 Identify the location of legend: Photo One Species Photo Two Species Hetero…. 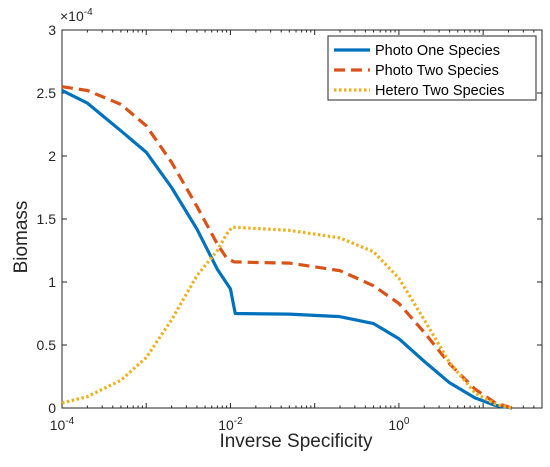
(432, 68).